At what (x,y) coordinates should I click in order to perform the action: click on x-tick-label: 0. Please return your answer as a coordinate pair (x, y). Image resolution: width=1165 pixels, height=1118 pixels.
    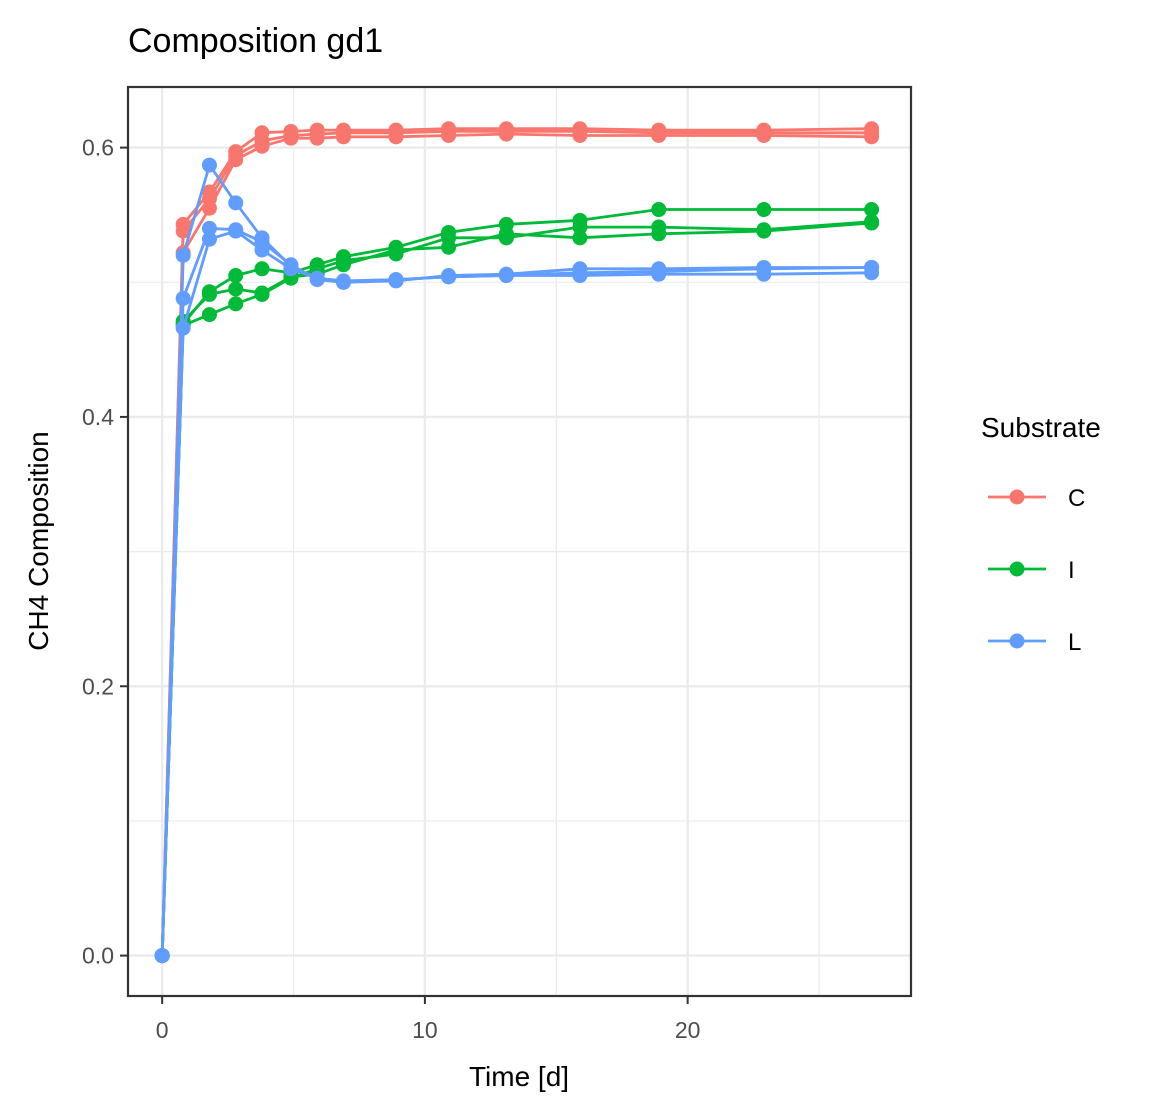
    Looking at the image, I should click on (162, 1030).